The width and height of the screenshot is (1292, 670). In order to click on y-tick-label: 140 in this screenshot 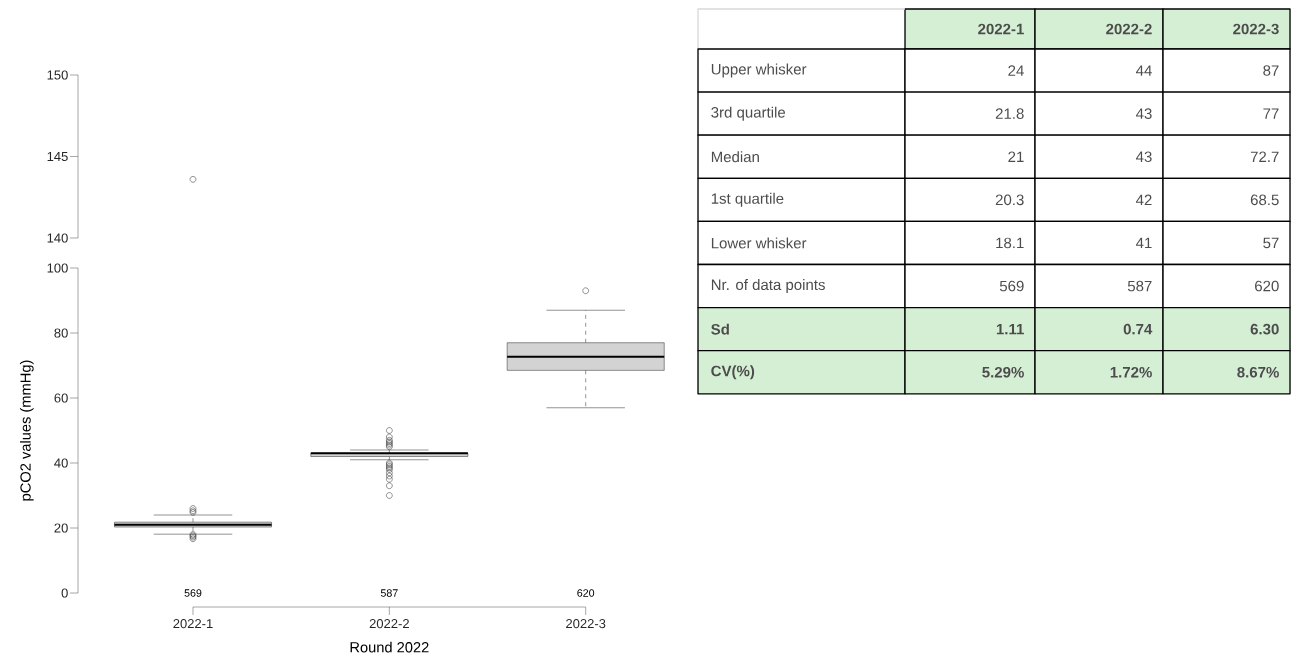, I will do `click(57, 238)`.